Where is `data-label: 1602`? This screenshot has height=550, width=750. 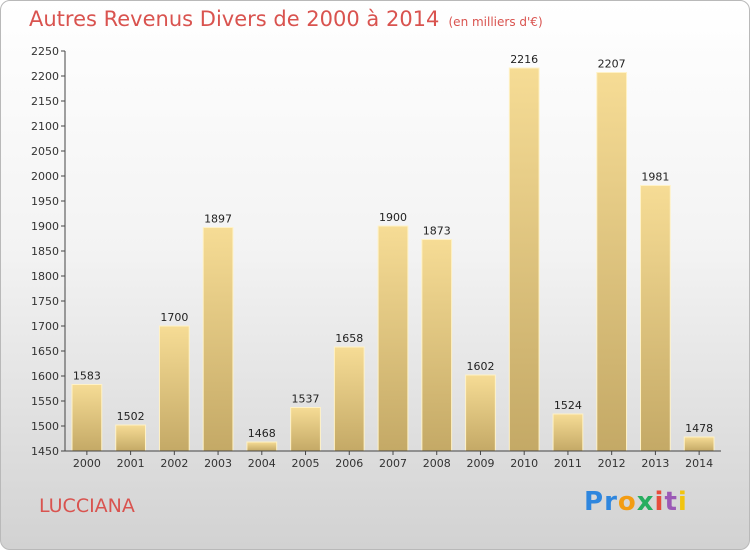 data-label: 1602 is located at coordinates (480, 366).